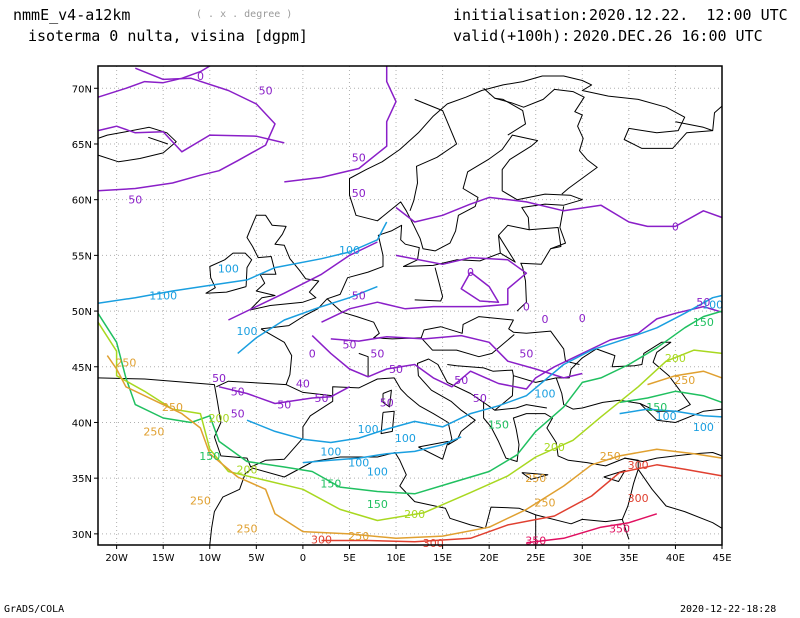 The image size is (800, 618). I want to click on lat-tick-label: 35N, so click(82, 479).